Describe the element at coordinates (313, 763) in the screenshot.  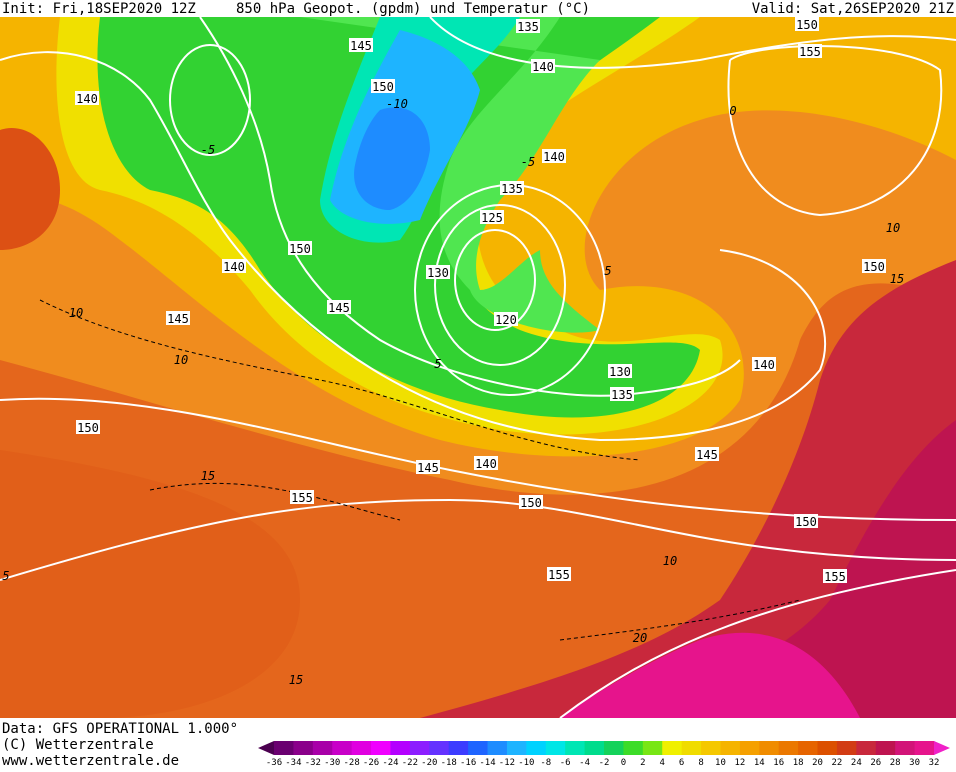
I see `scale-label: -32` at that location.